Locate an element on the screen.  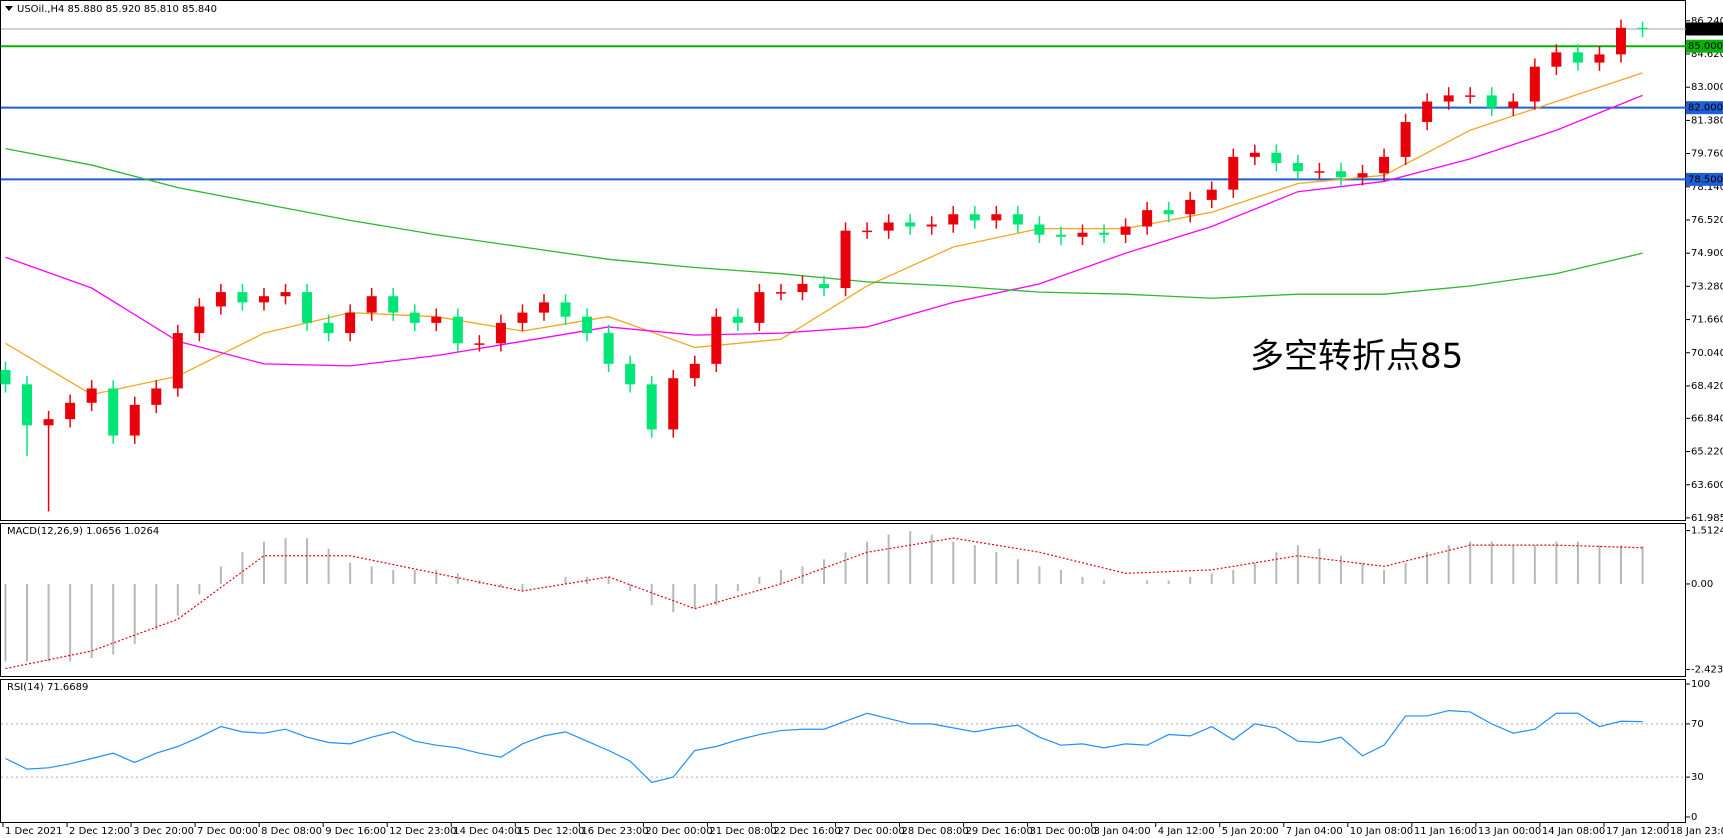
x-tick-label: 14 Jan 08:00 is located at coordinates (1573, 831).